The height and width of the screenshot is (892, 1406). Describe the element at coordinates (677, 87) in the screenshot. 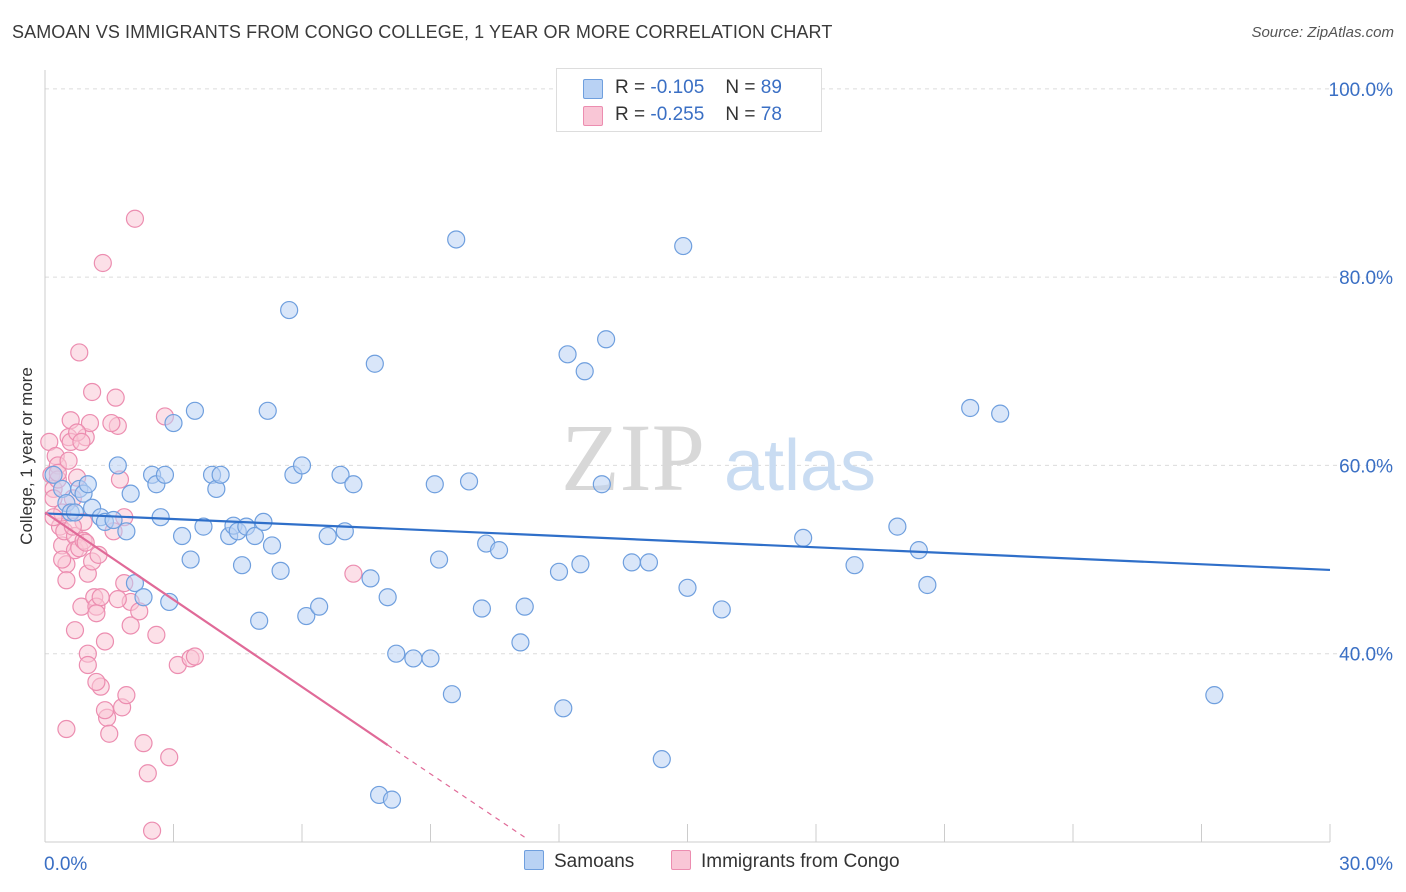

I see `legend-r-value: -0.105` at that location.